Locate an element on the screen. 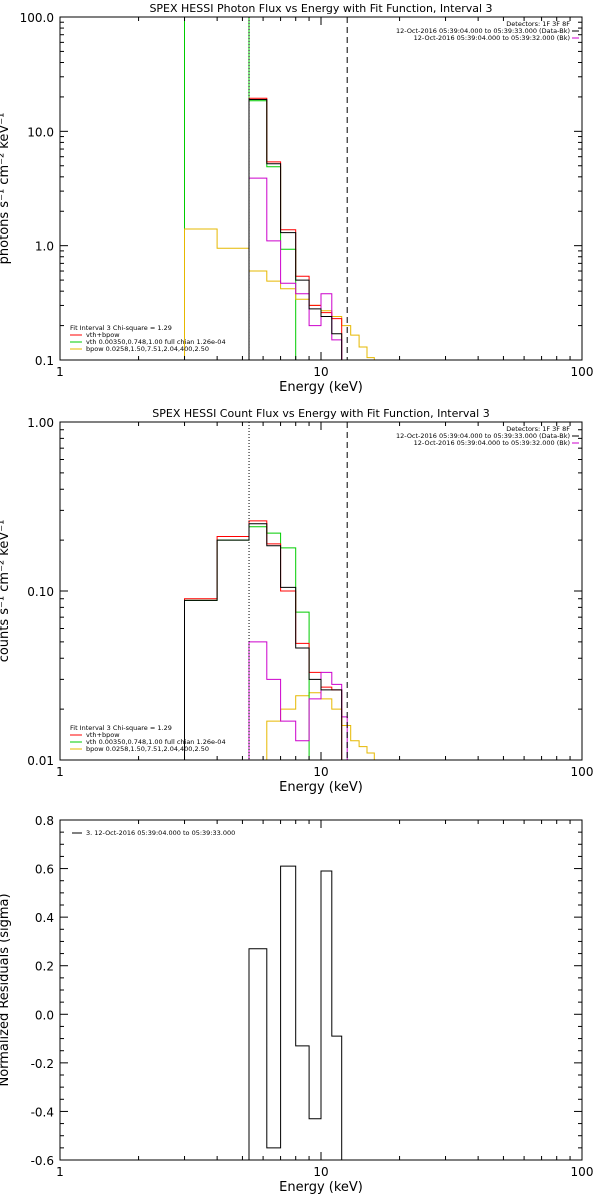  y-tick-label: 0.1 is located at coordinates (44, 361).